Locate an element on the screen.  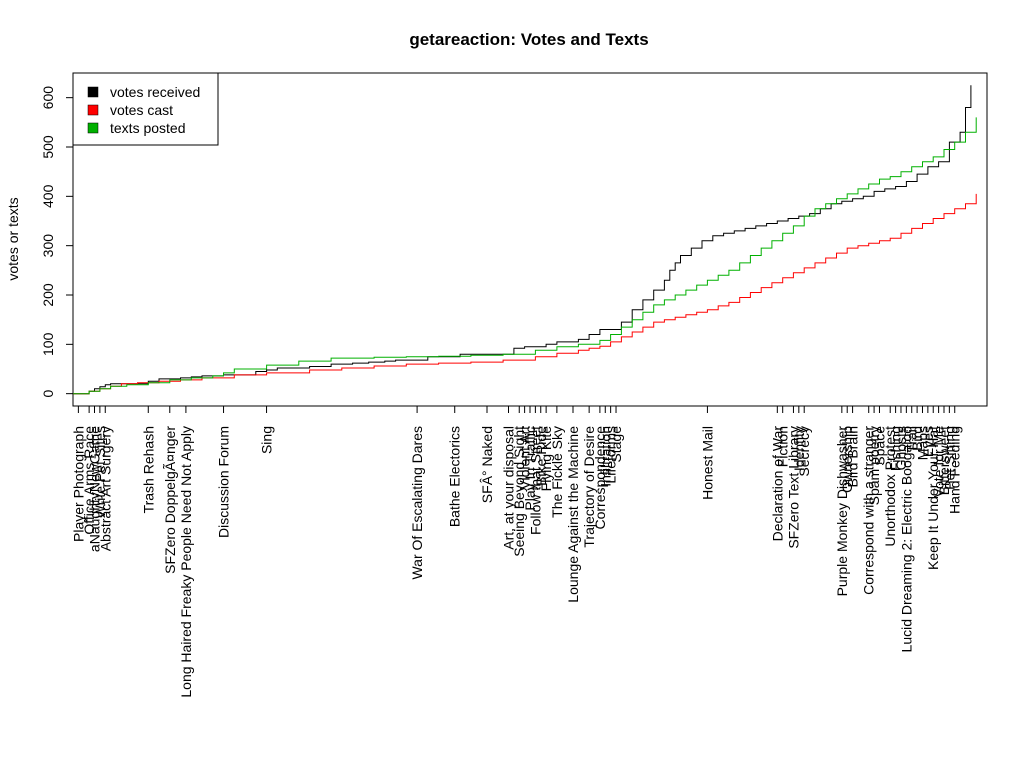
x-tick-label: Write Pet Sites is located at coordinates (100, 472).